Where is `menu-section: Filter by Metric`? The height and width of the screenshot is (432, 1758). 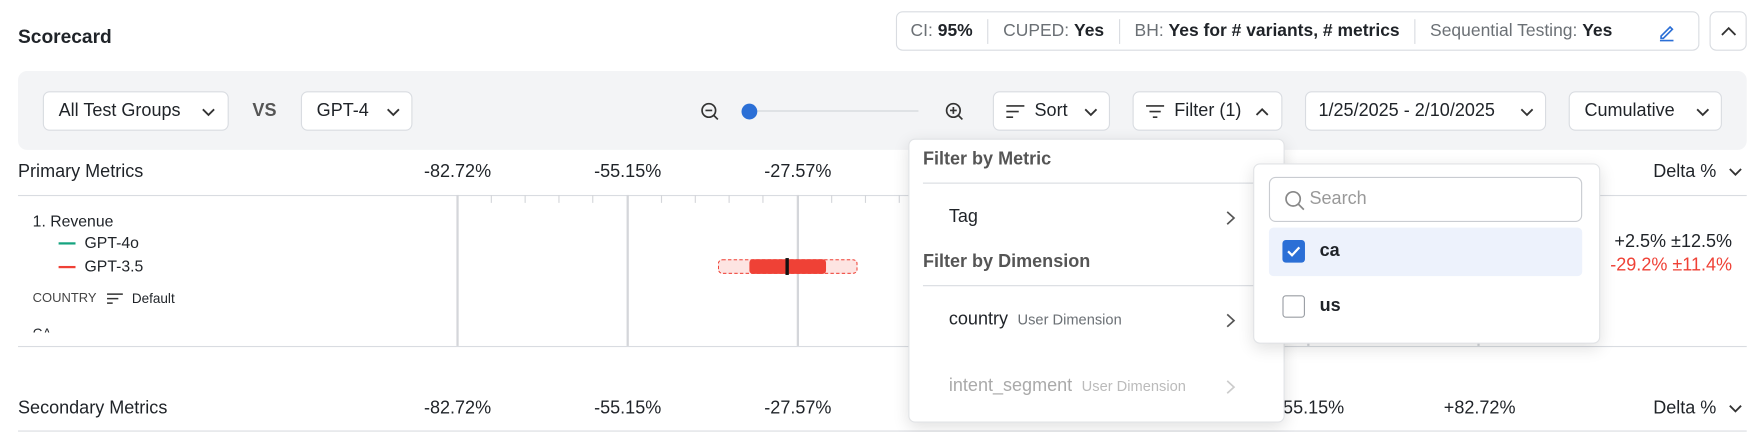 menu-section: Filter by Metric is located at coordinates (987, 159).